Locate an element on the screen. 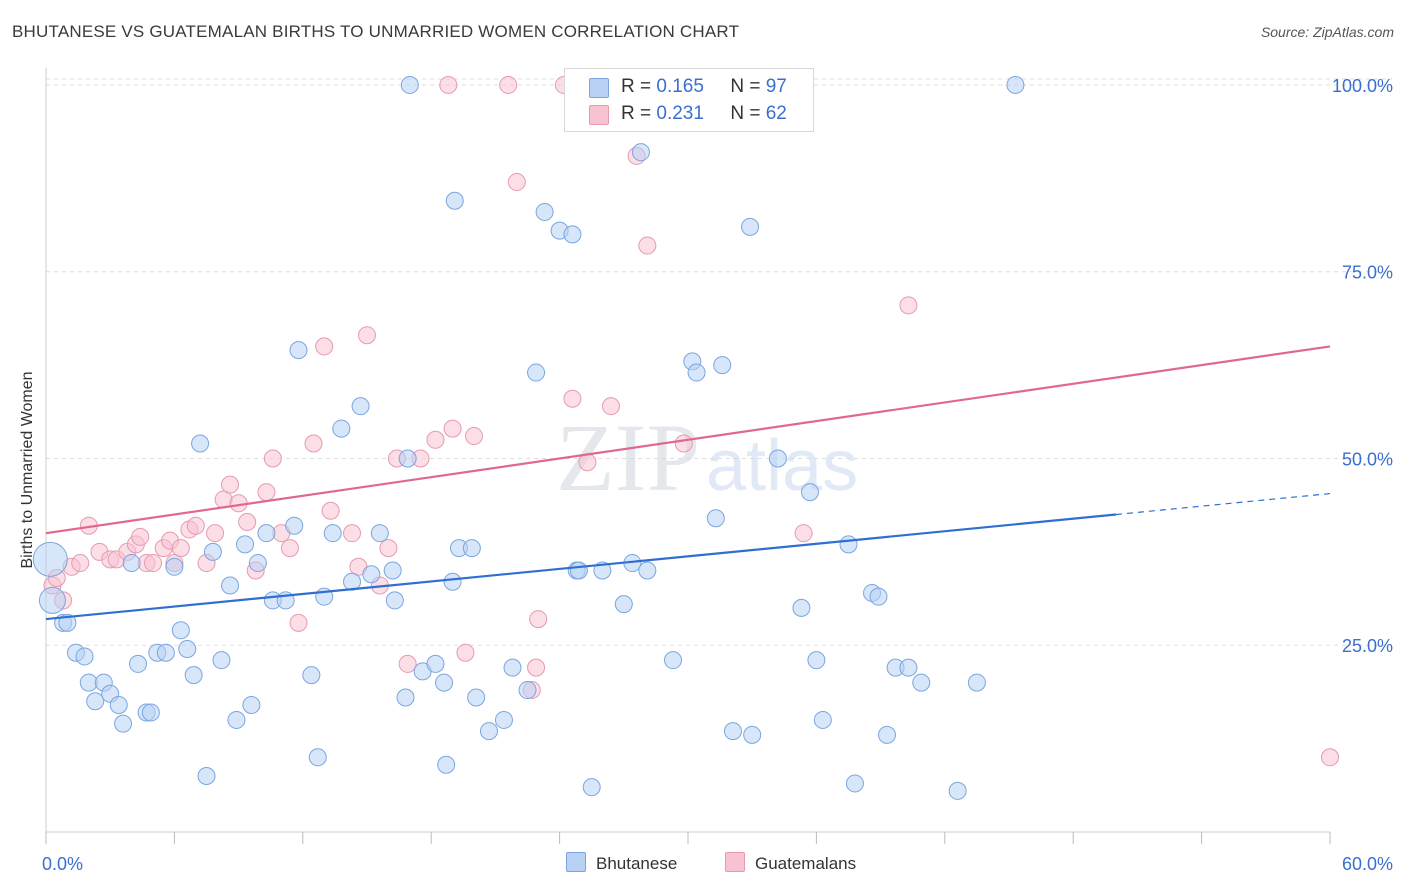 The width and height of the screenshot is (1406, 892). bottom-legend-label-pink: Guatemalans is located at coordinates (806, 863).